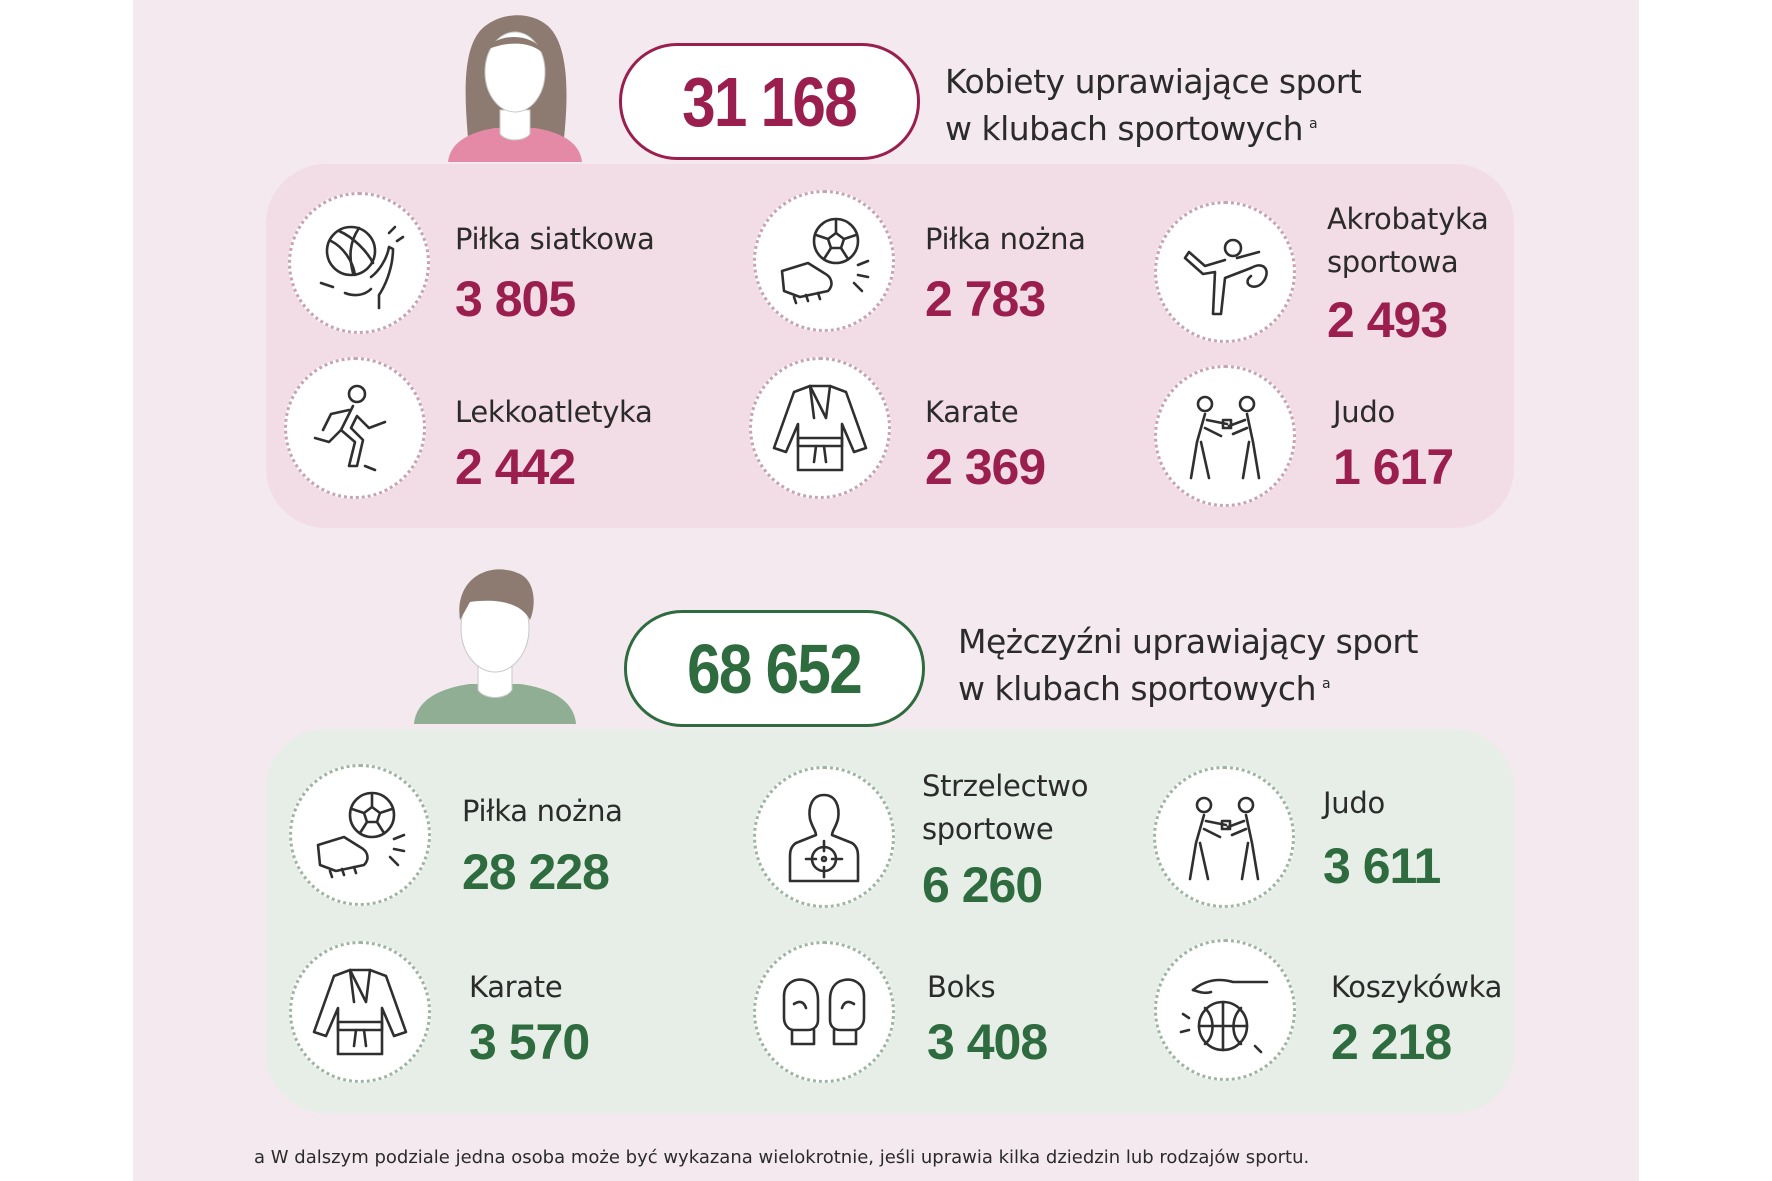 The width and height of the screenshot is (1772, 1181). What do you see at coordinates (1005, 239) in the screenshot?
I see `women-item-label: Piłka nożna` at bounding box center [1005, 239].